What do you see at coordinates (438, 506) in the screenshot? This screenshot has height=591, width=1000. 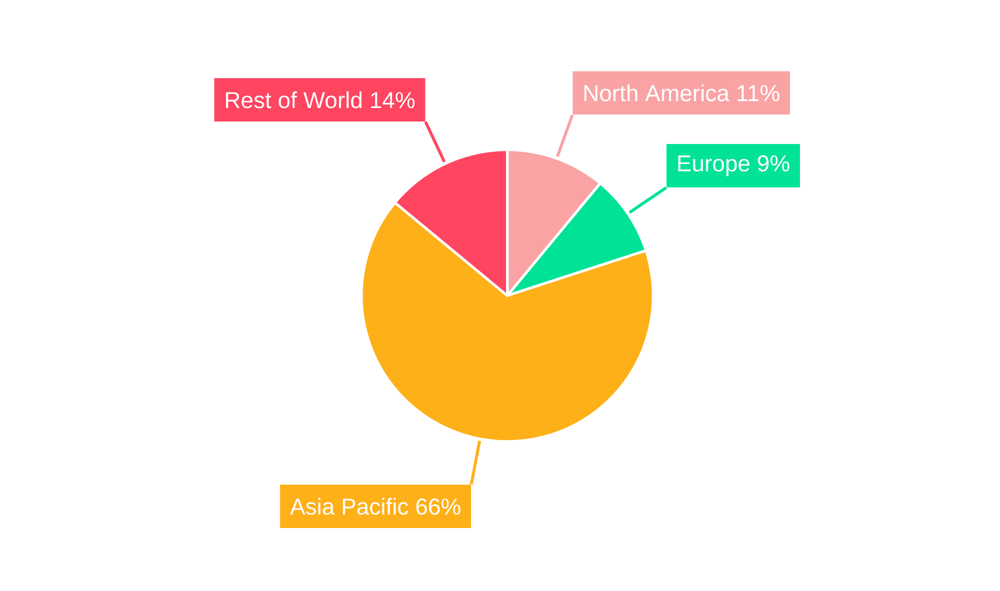 I see `data-label: 66%` at bounding box center [438, 506].